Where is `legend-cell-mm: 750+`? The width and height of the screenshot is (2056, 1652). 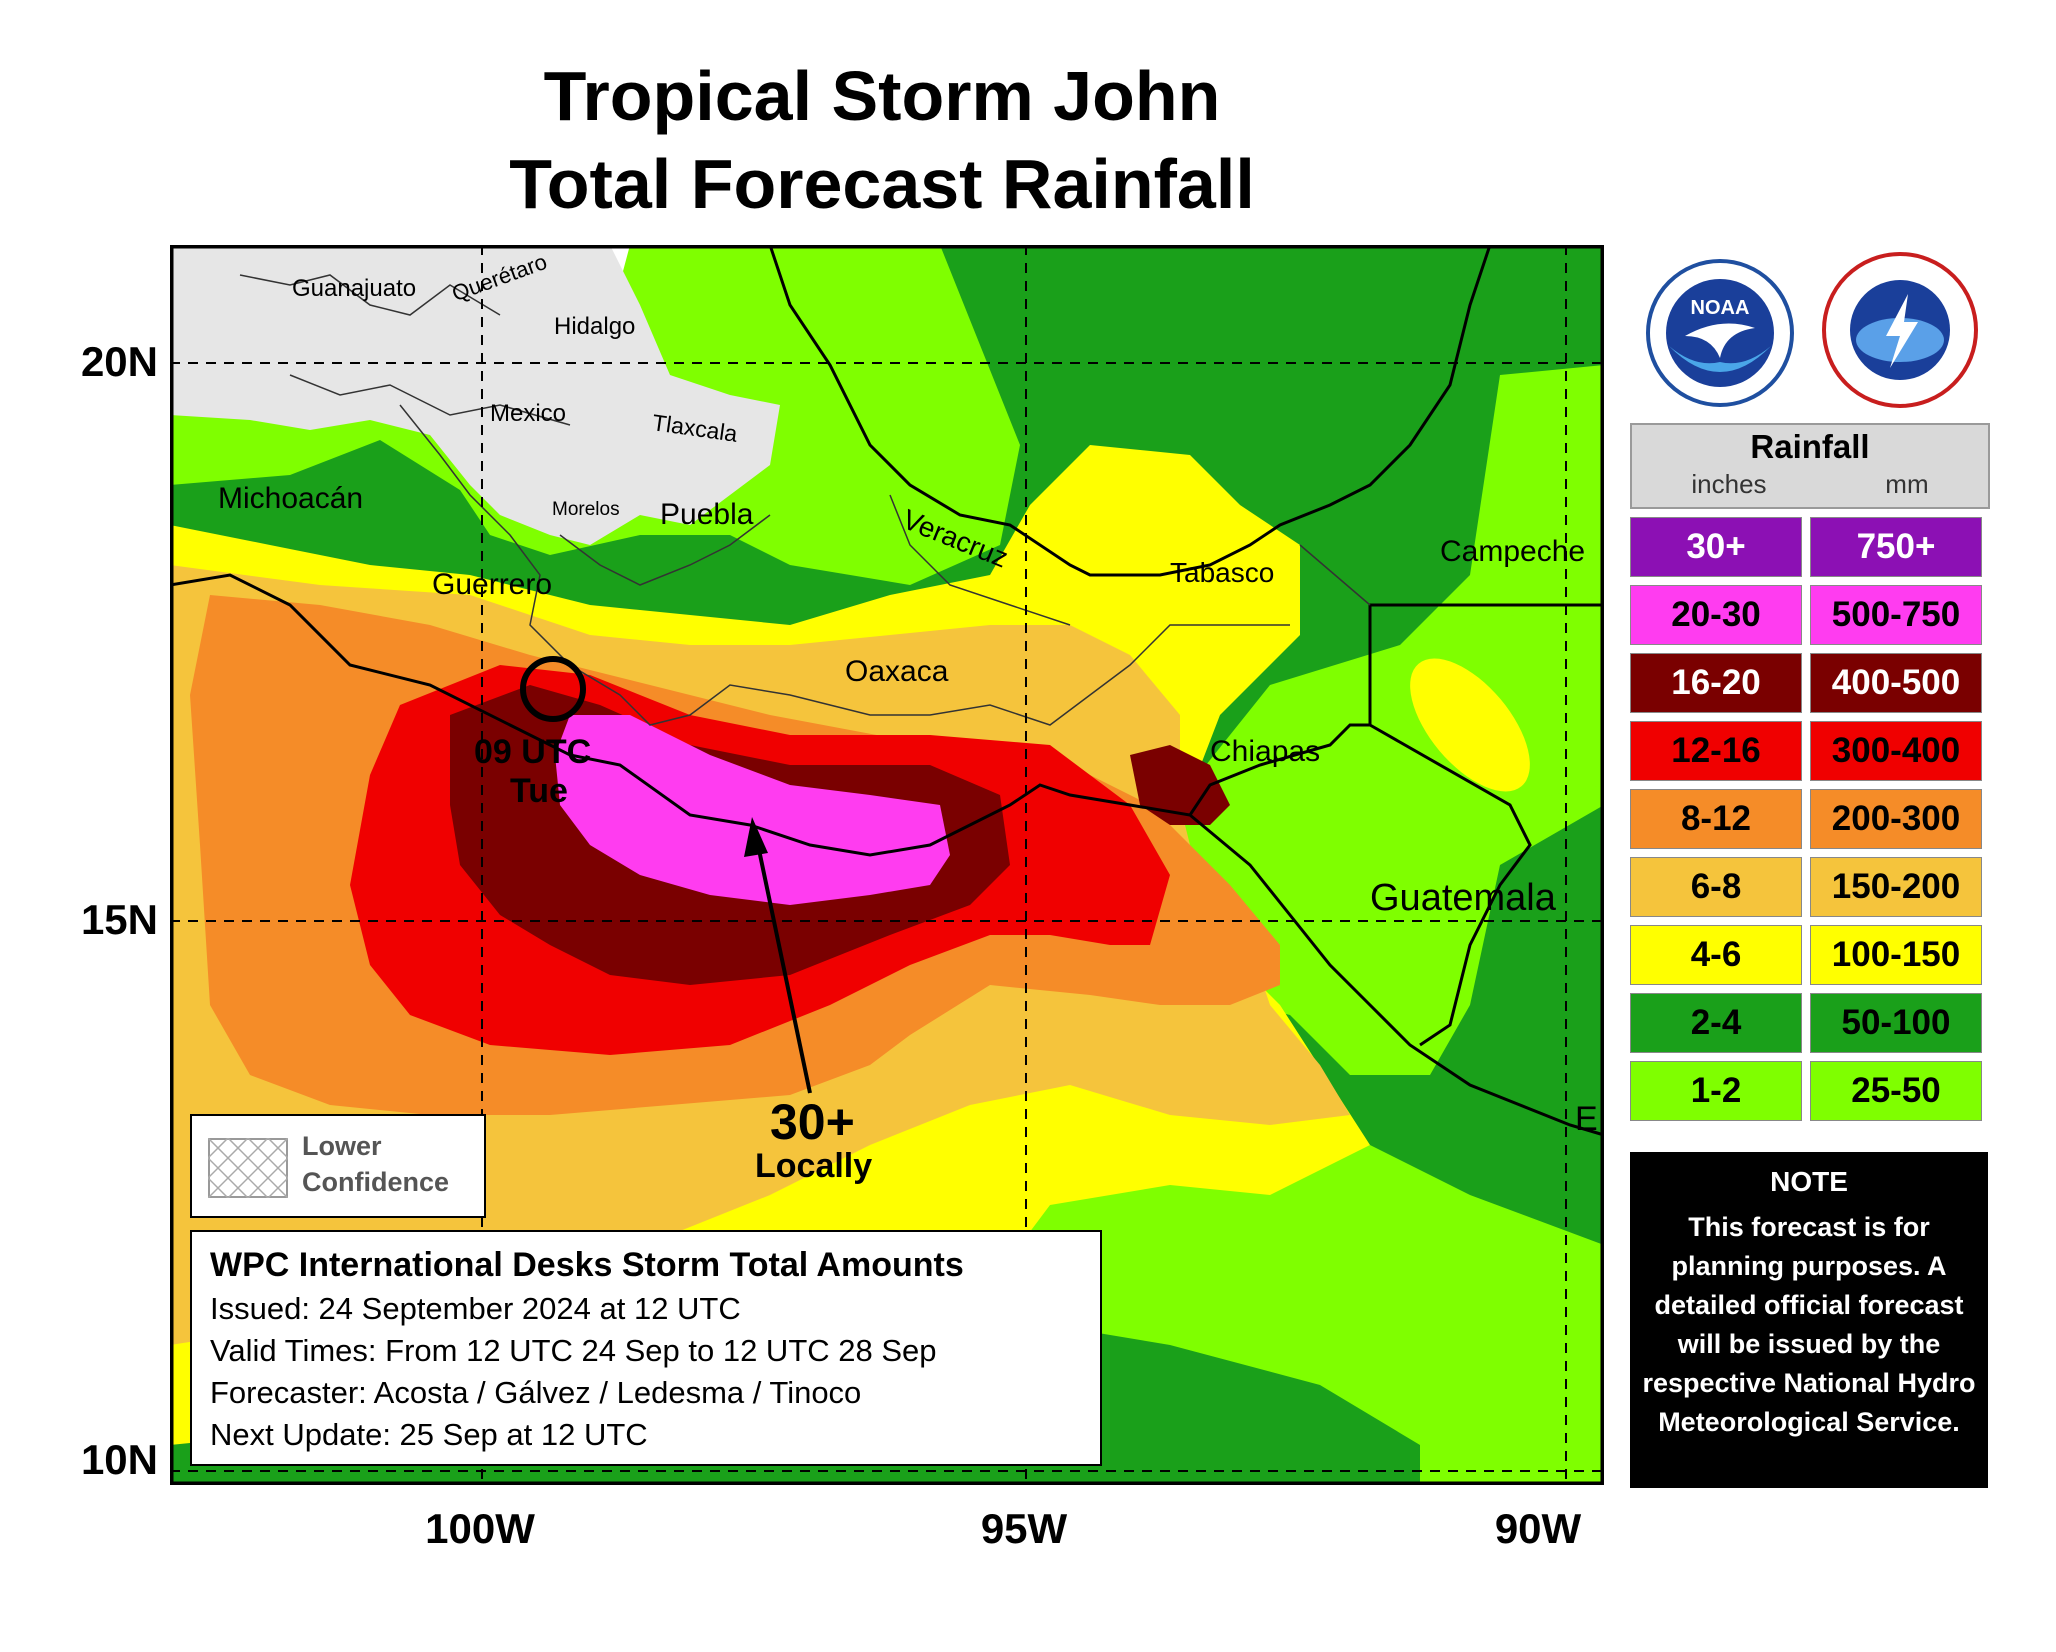 legend-cell-mm: 750+ is located at coordinates (1896, 547).